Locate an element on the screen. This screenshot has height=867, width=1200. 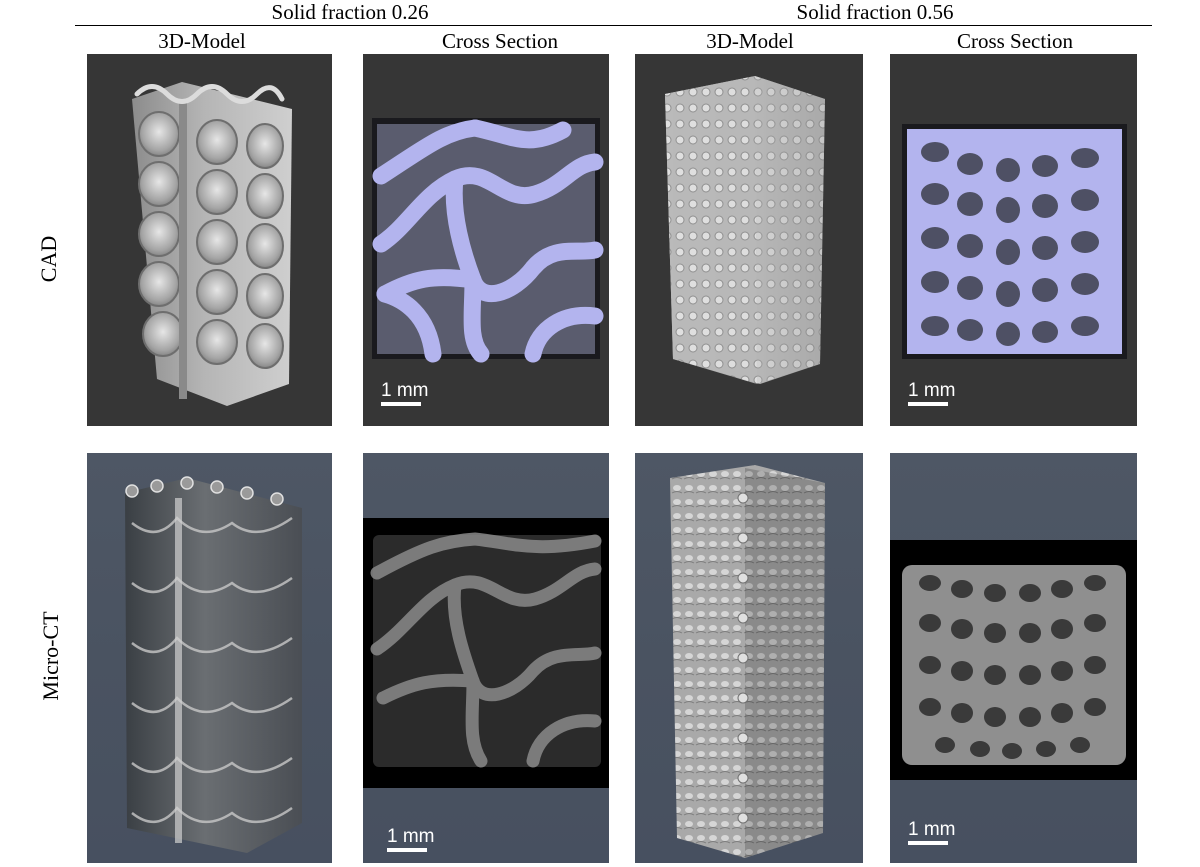
scale-bar-cad-section-056: 1 mm is located at coordinates (932, 393).